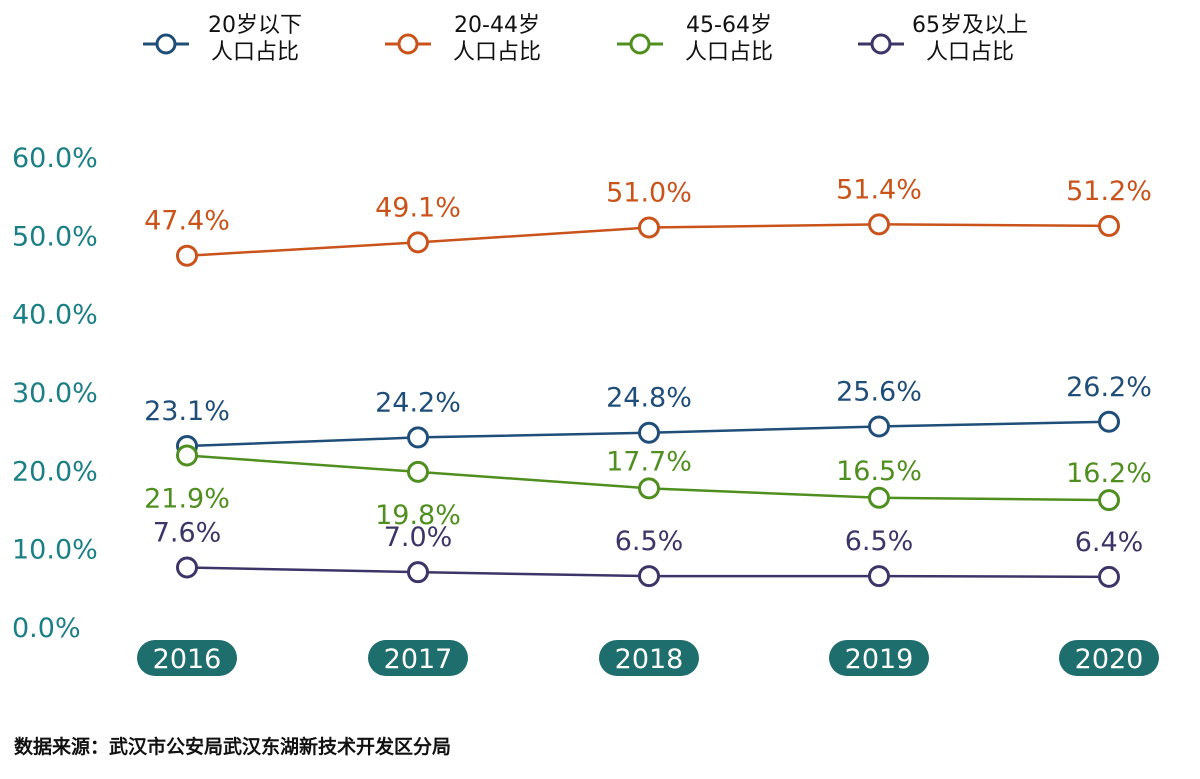 The image size is (1200, 779). What do you see at coordinates (46, 628) in the screenshot?
I see `y-tick-label: 0.0%` at bounding box center [46, 628].